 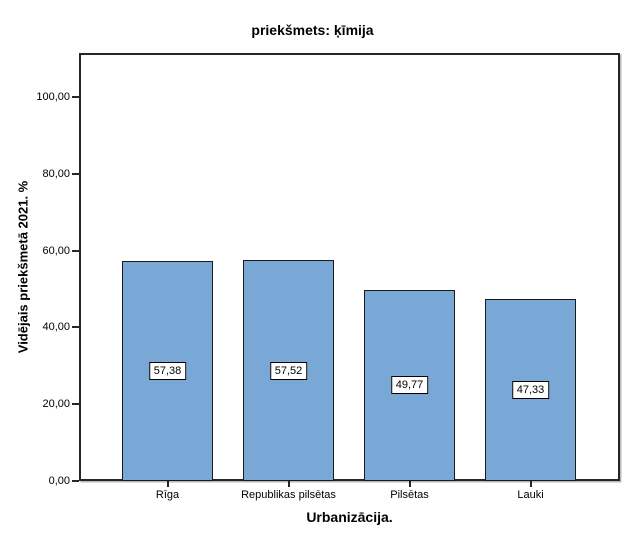 What do you see at coordinates (59, 481) in the screenshot?
I see `y-axis-tick-label: 0,00` at bounding box center [59, 481].